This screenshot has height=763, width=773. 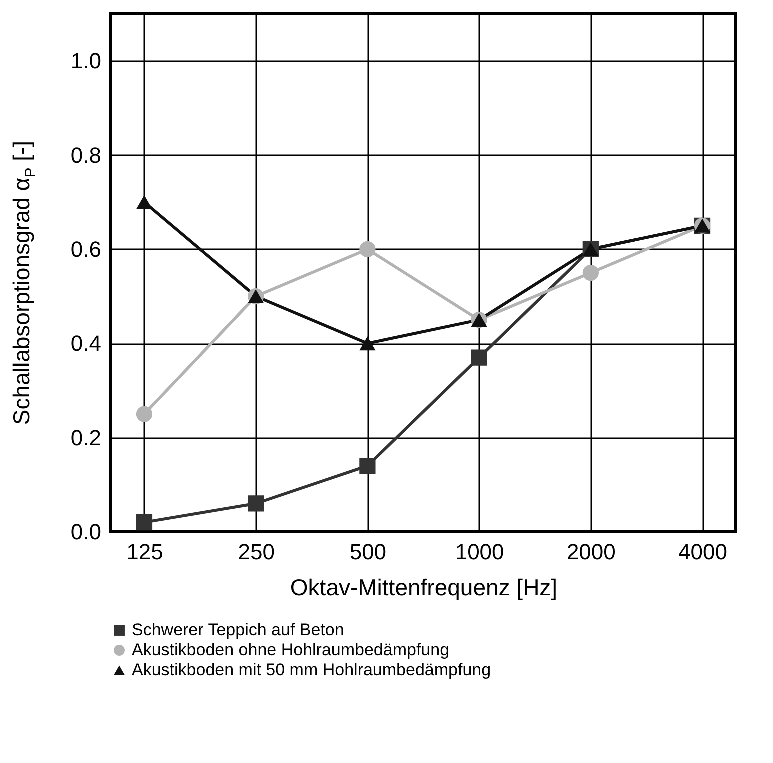 I want to click on y-tick-label: 1.0, so click(x=86, y=61).